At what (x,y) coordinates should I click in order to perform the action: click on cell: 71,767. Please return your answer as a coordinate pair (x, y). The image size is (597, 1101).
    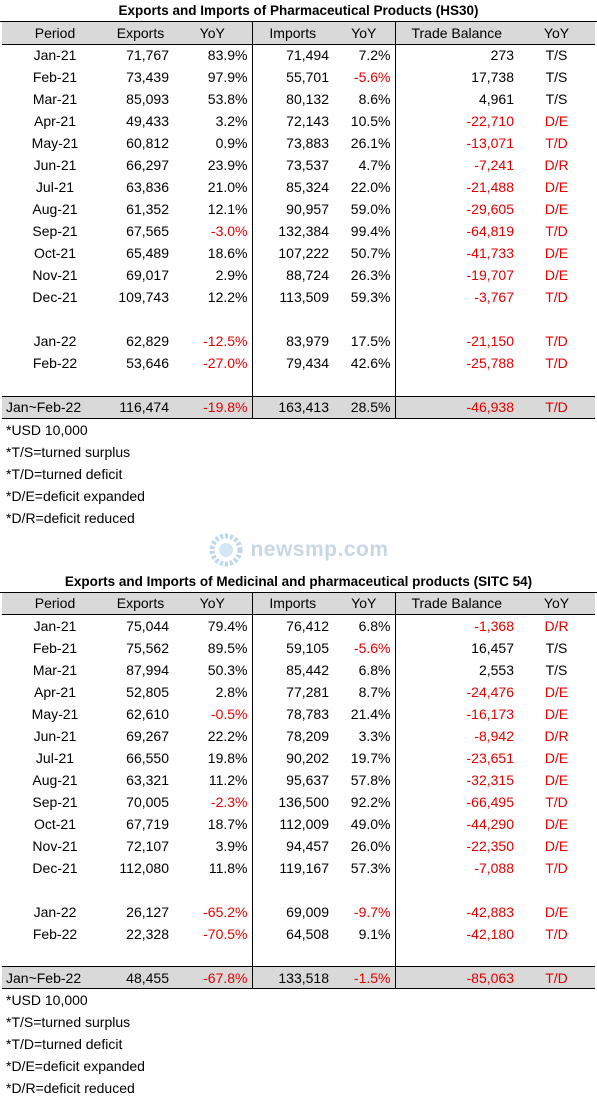
    Looking at the image, I should click on (147, 55).